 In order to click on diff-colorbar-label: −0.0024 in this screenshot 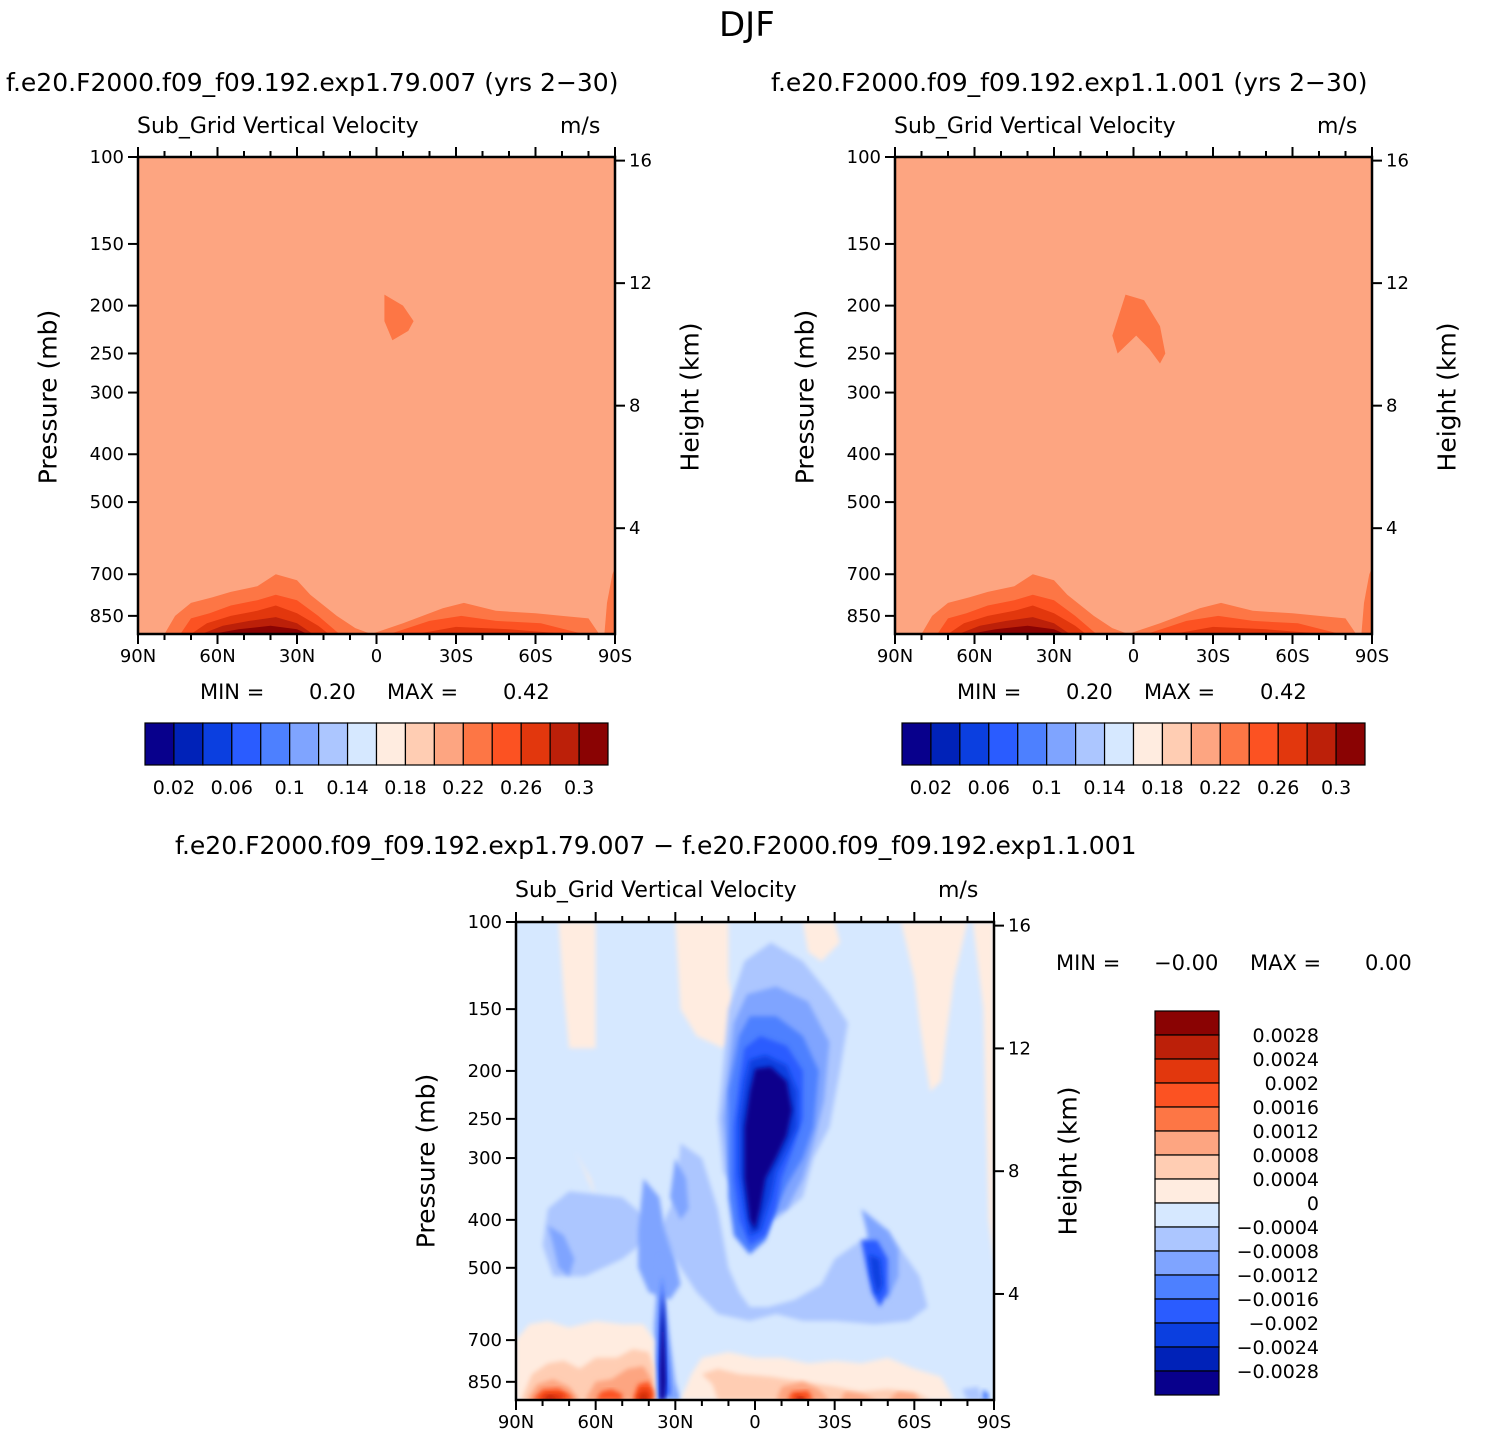, I will do `click(1278, 1348)`.